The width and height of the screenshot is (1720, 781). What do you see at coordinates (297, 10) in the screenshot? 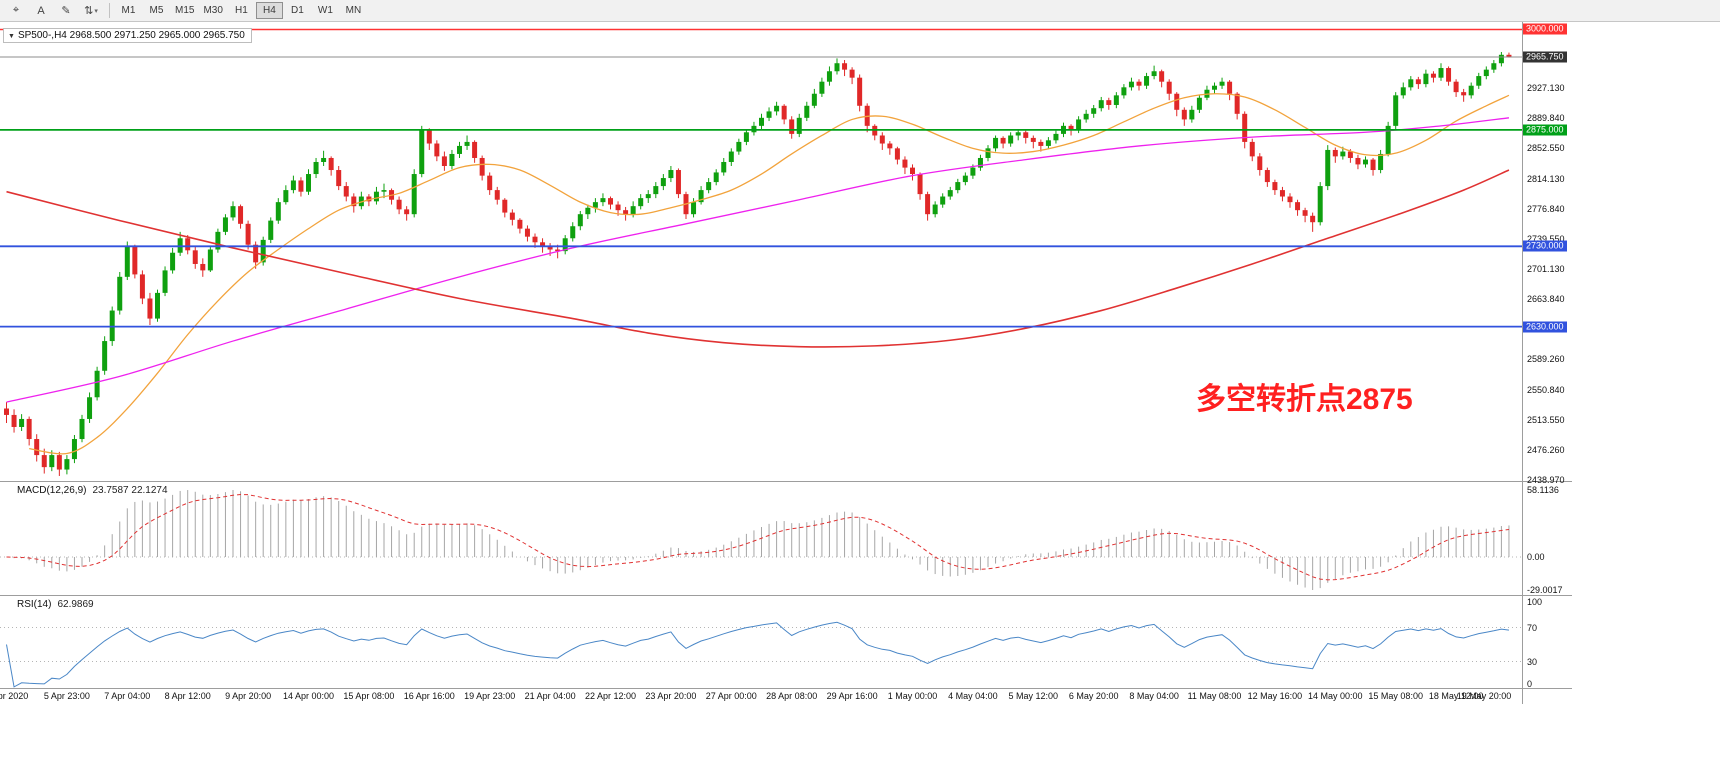
I see `timeframe-button-d1: D1` at bounding box center [297, 10].